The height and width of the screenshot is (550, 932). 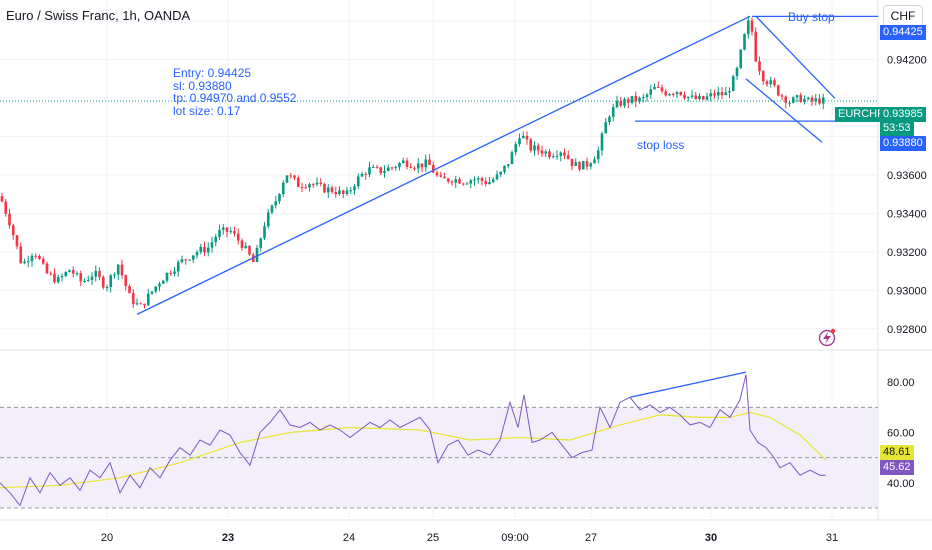 I want to click on price-tick-label: 0.93000, so click(x=907, y=291).